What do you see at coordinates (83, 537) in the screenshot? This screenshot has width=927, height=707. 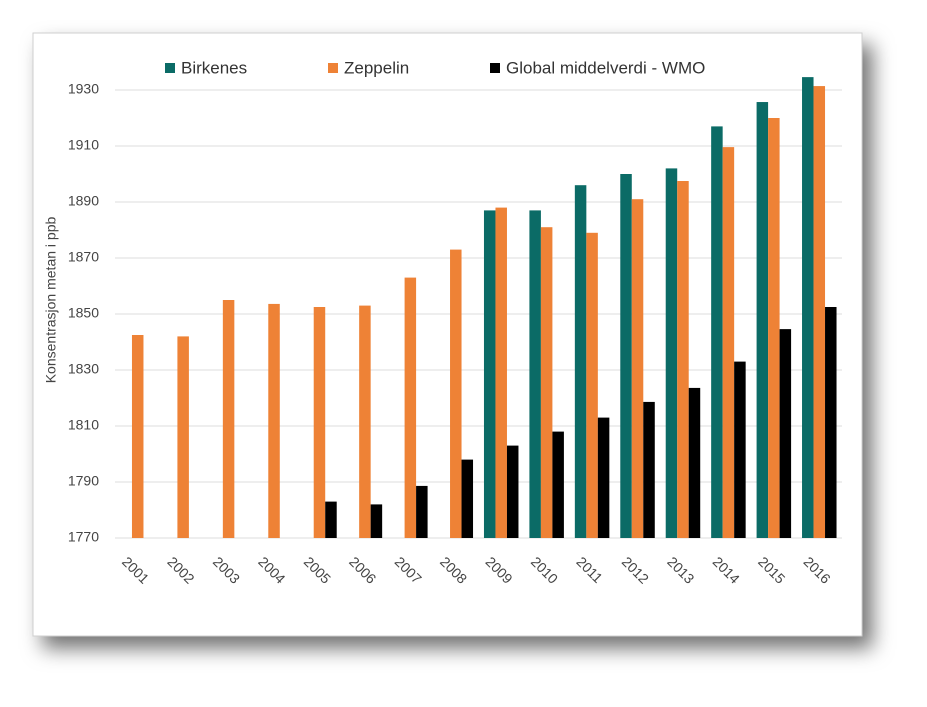 I see `y-tick-label: 1770` at bounding box center [83, 537].